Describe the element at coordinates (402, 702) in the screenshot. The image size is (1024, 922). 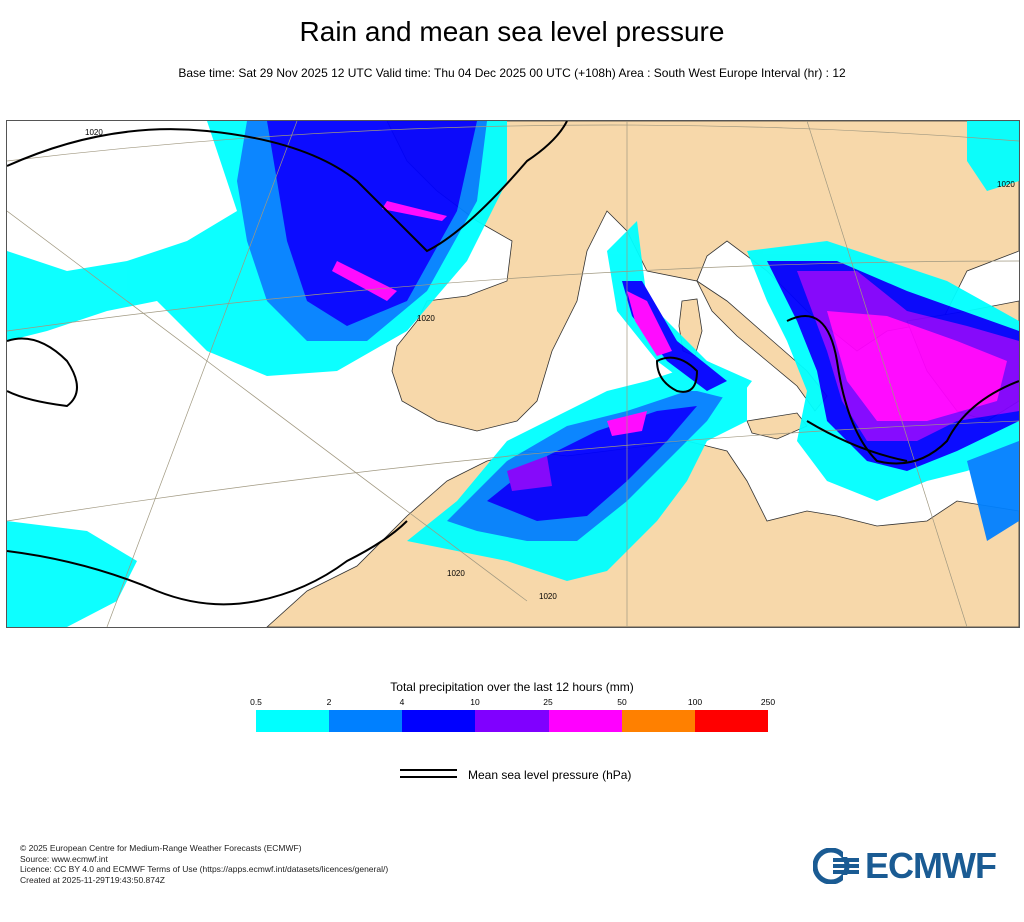
I see `legend-tick: 4` at that location.